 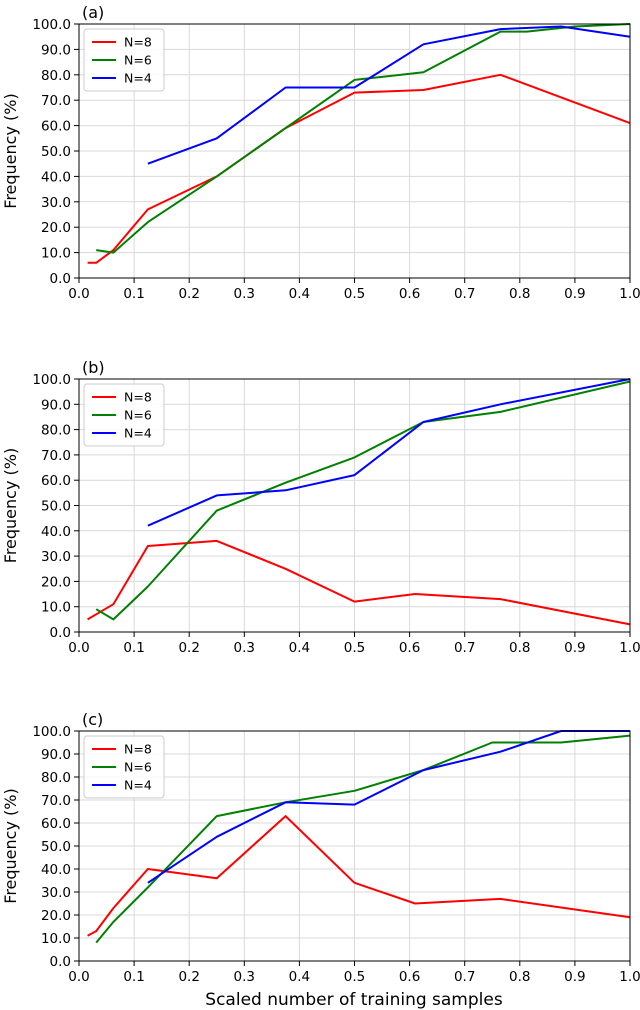 What do you see at coordinates (354, 1000) in the screenshot?
I see `x-axis-label: Scaled number of training samples` at bounding box center [354, 1000].